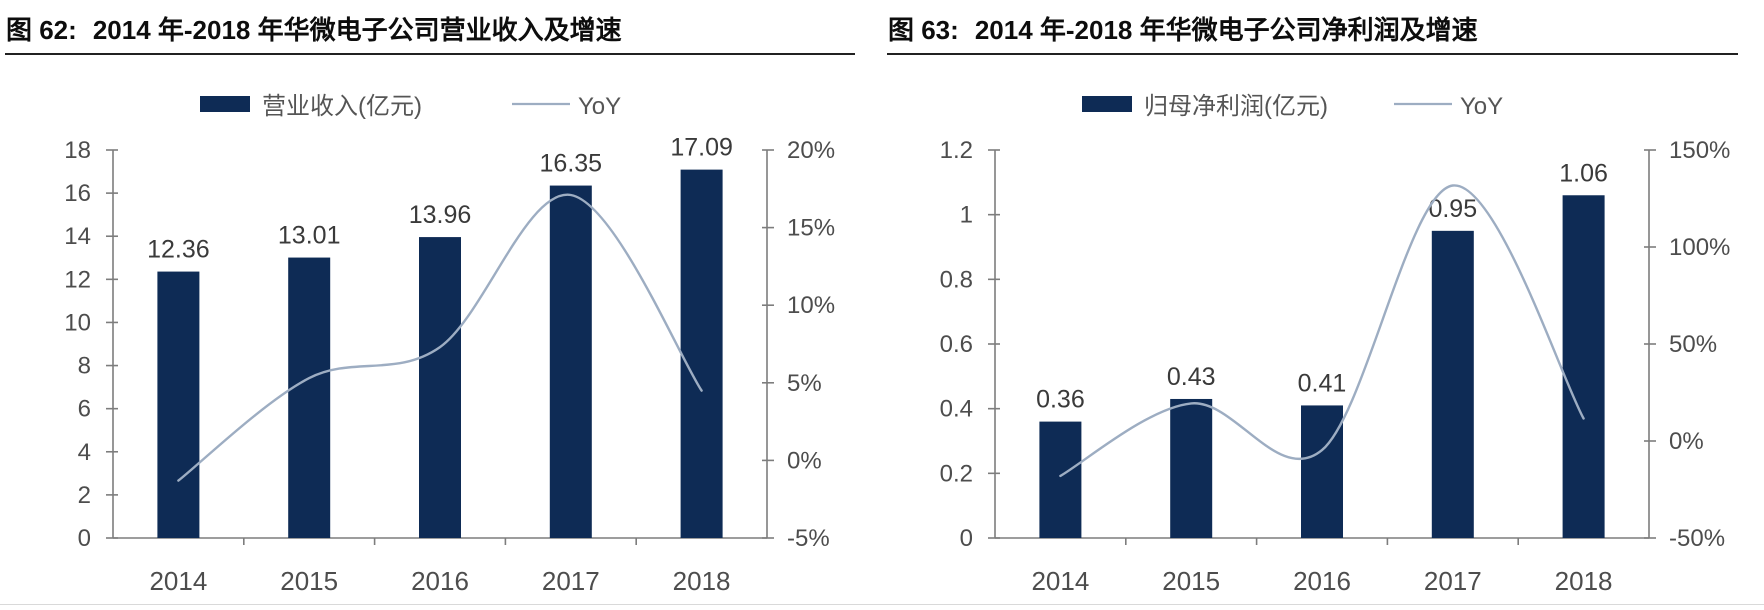  What do you see at coordinates (84, 366) in the screenshot?
I see `left-axis-tick-label: 8` at bounding box center [84, 366].